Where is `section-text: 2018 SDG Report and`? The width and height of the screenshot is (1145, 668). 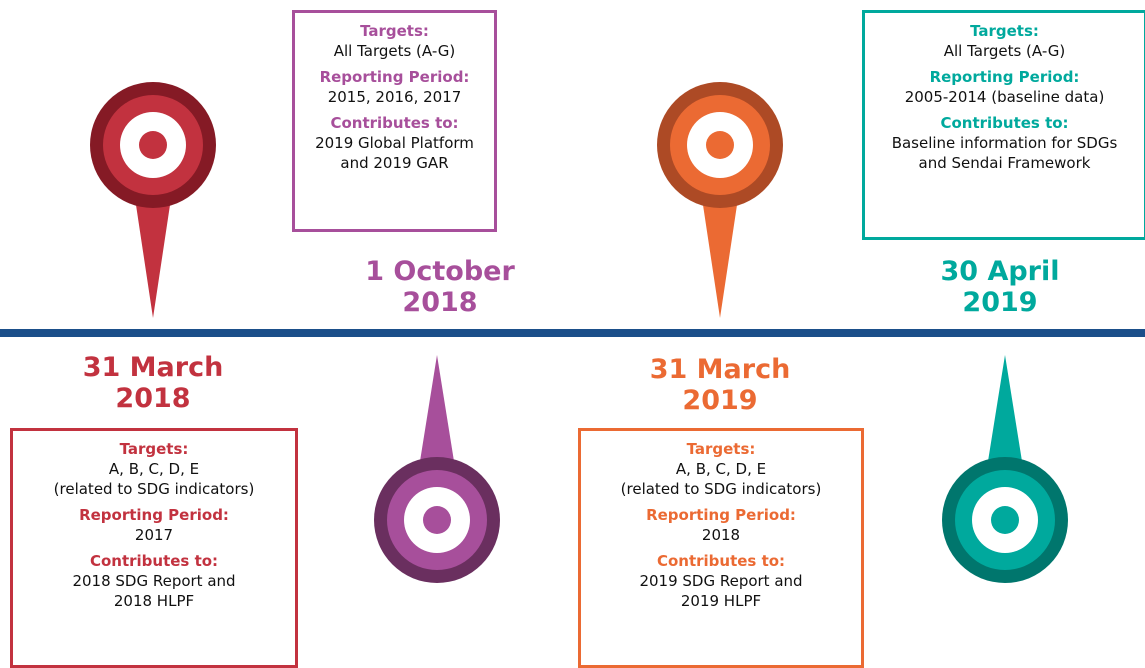
section-text: 2018 SDG Report and is located at coordinates (154, 581).